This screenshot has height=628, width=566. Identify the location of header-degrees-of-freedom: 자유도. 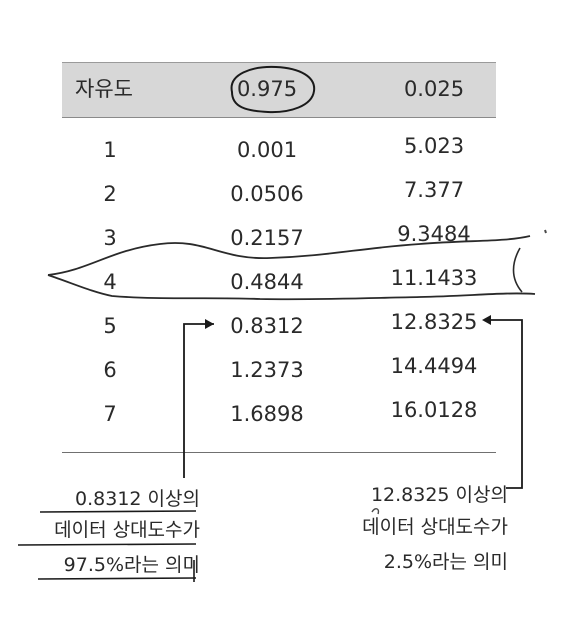
(104, 89).